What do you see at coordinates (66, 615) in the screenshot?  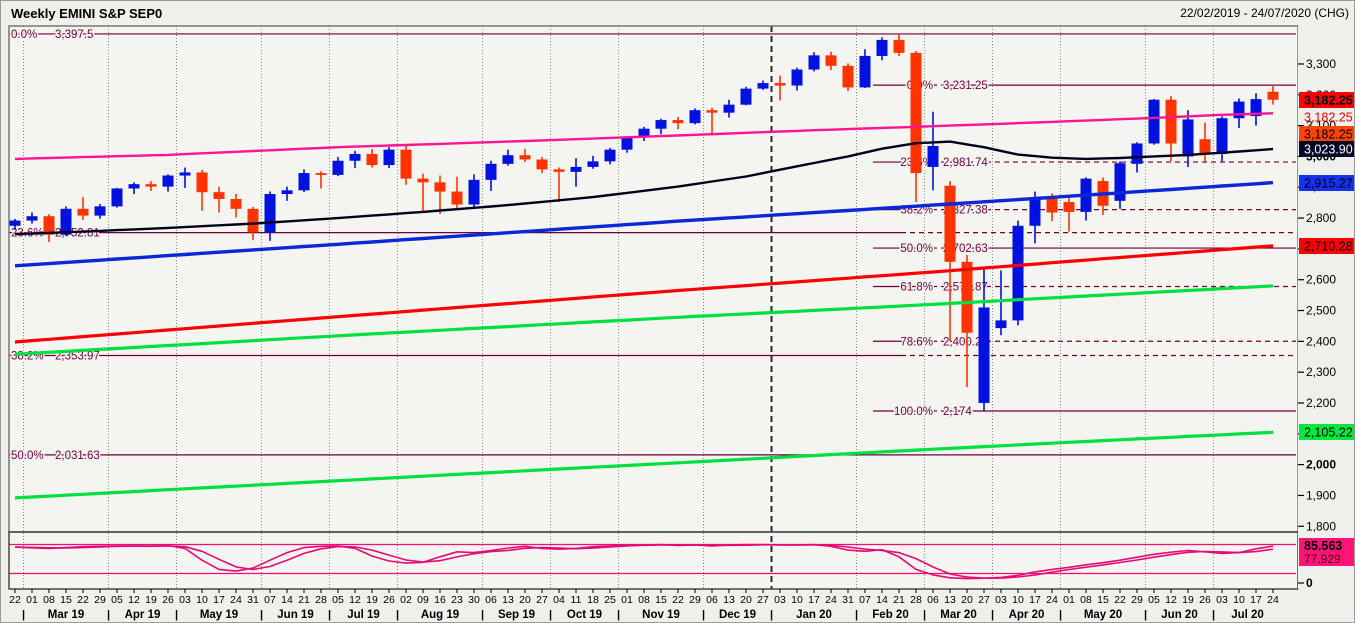 I see `month-label: Mar 19` at bounding box center [66, 615].